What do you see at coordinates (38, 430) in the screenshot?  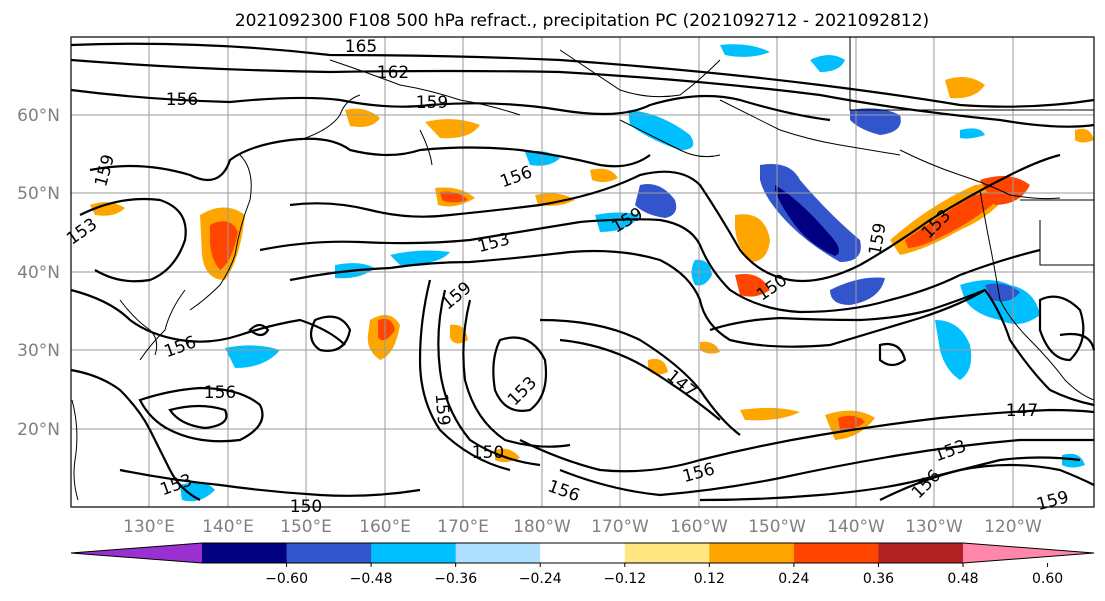 I see `lat-label: 20°N` at bounding box center [38, 430].